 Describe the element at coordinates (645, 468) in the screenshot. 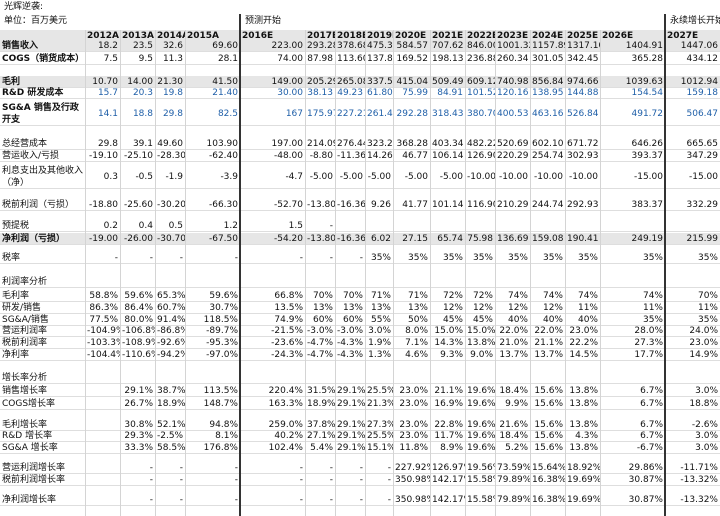

I see `cell: 29.86%` at that location.